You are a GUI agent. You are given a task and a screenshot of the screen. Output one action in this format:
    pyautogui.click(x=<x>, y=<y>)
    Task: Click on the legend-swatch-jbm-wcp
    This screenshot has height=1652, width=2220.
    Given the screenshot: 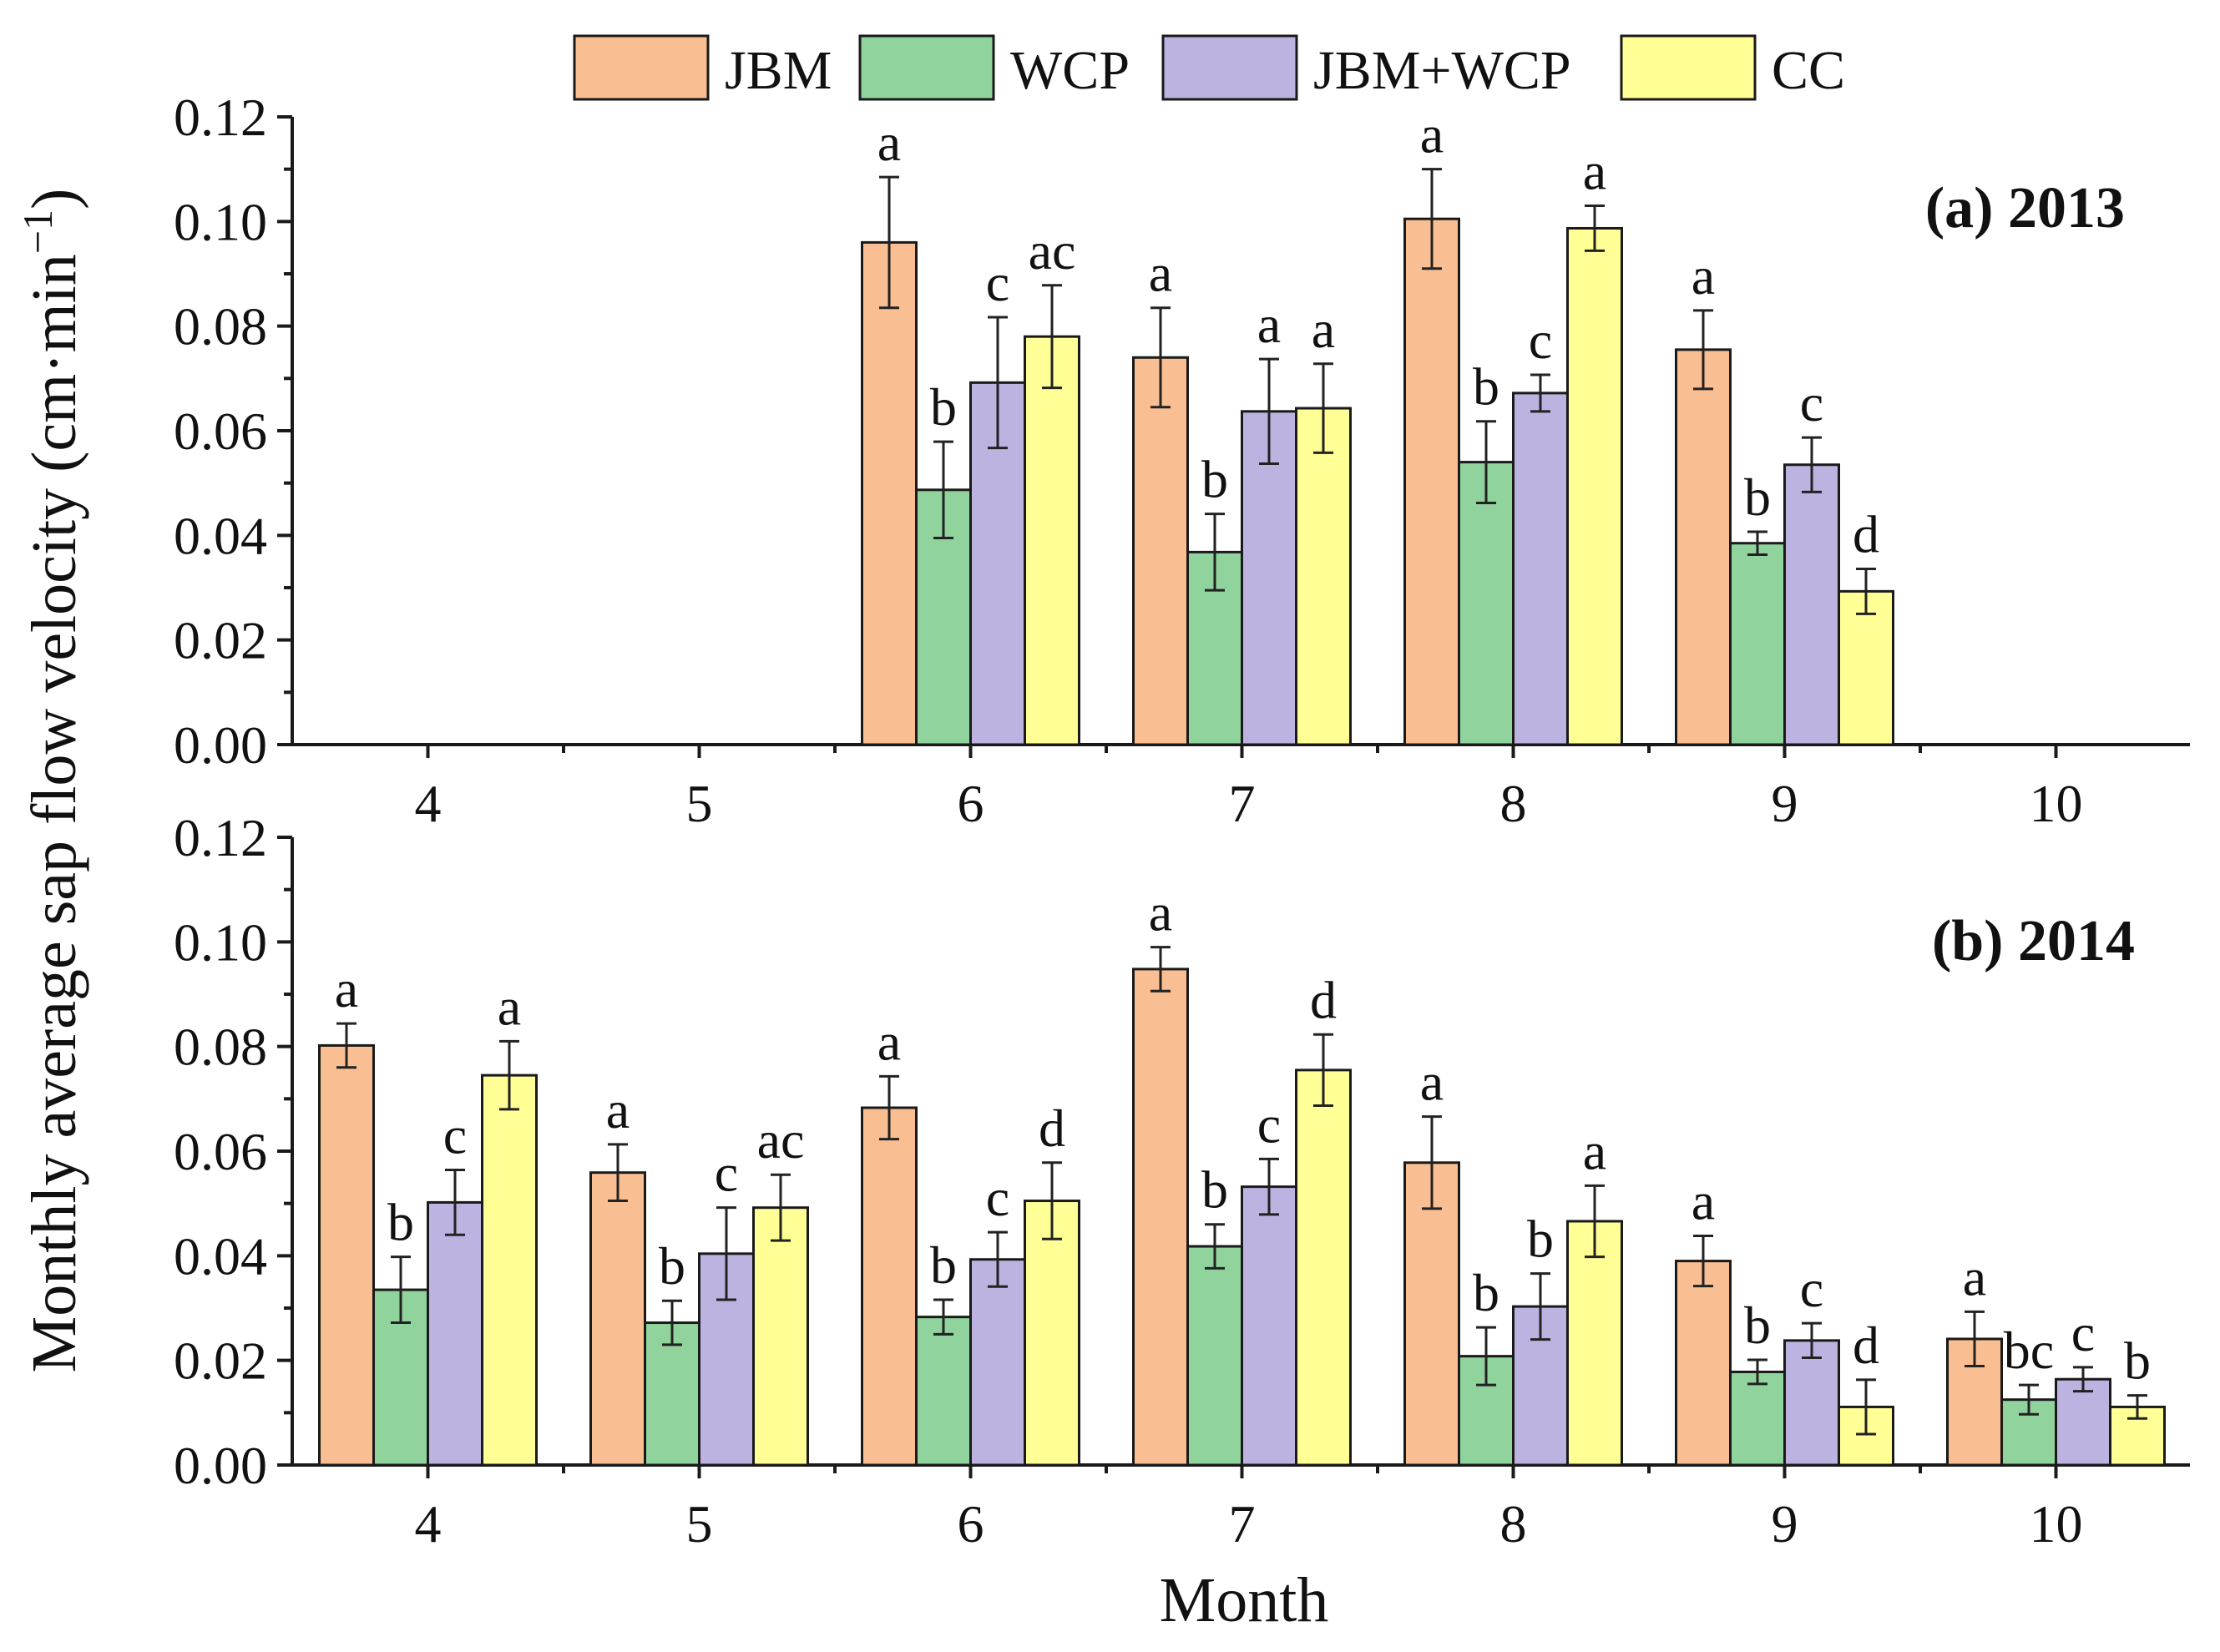 What is the action you would take?
    pyautogui.click(x=1229, y=67)
    